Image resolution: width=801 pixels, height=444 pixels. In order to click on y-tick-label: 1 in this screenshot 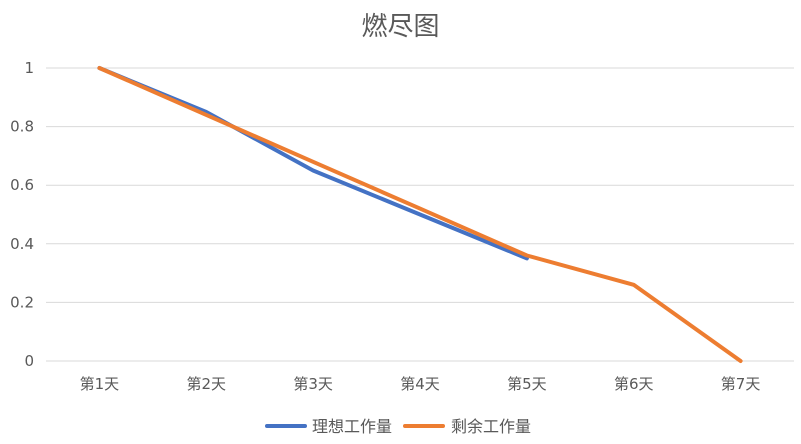, I will do `click(29, 68)`.